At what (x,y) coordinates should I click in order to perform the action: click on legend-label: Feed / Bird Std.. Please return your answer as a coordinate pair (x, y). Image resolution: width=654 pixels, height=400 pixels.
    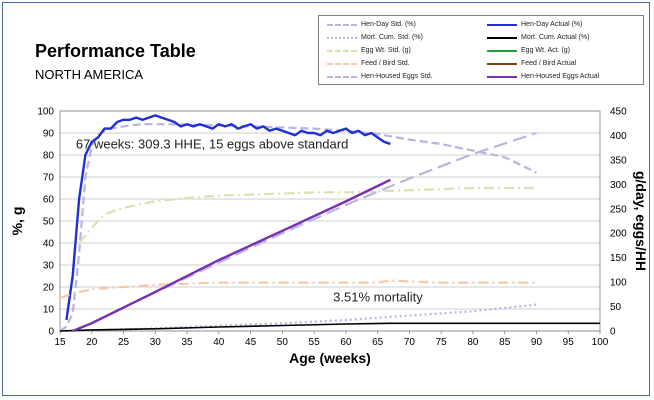
    Looking at the image, I should click on (385, 63).